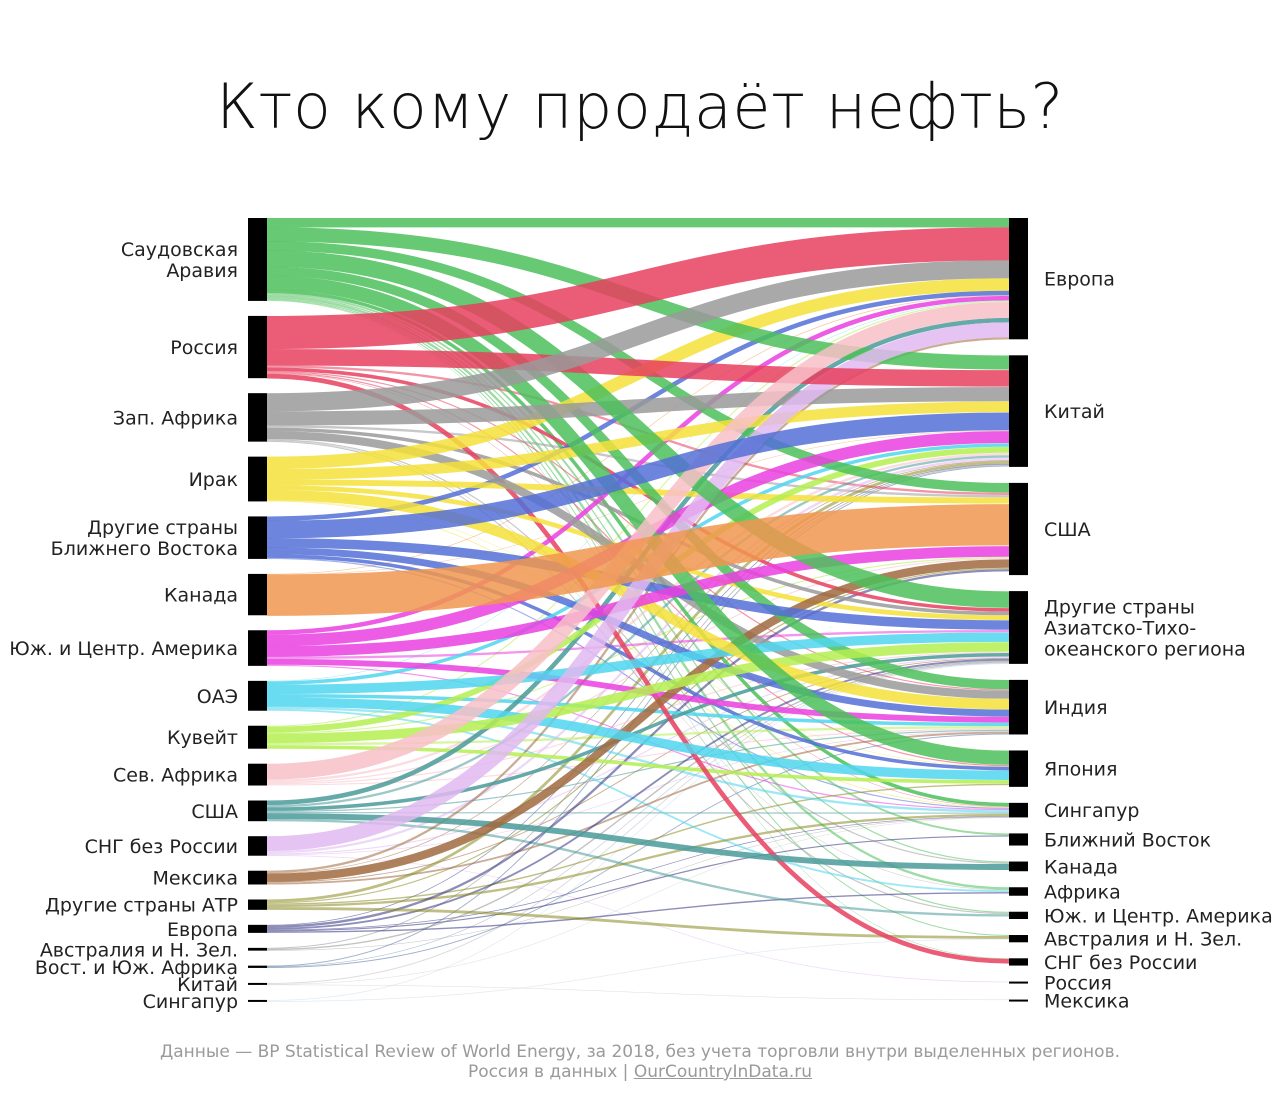 The image size is (1280, 1097). What do you see at coordinates (1082, 893) in the screenshot?
I see `target-label-африка: Африка` at bounding box center [1082, 893].